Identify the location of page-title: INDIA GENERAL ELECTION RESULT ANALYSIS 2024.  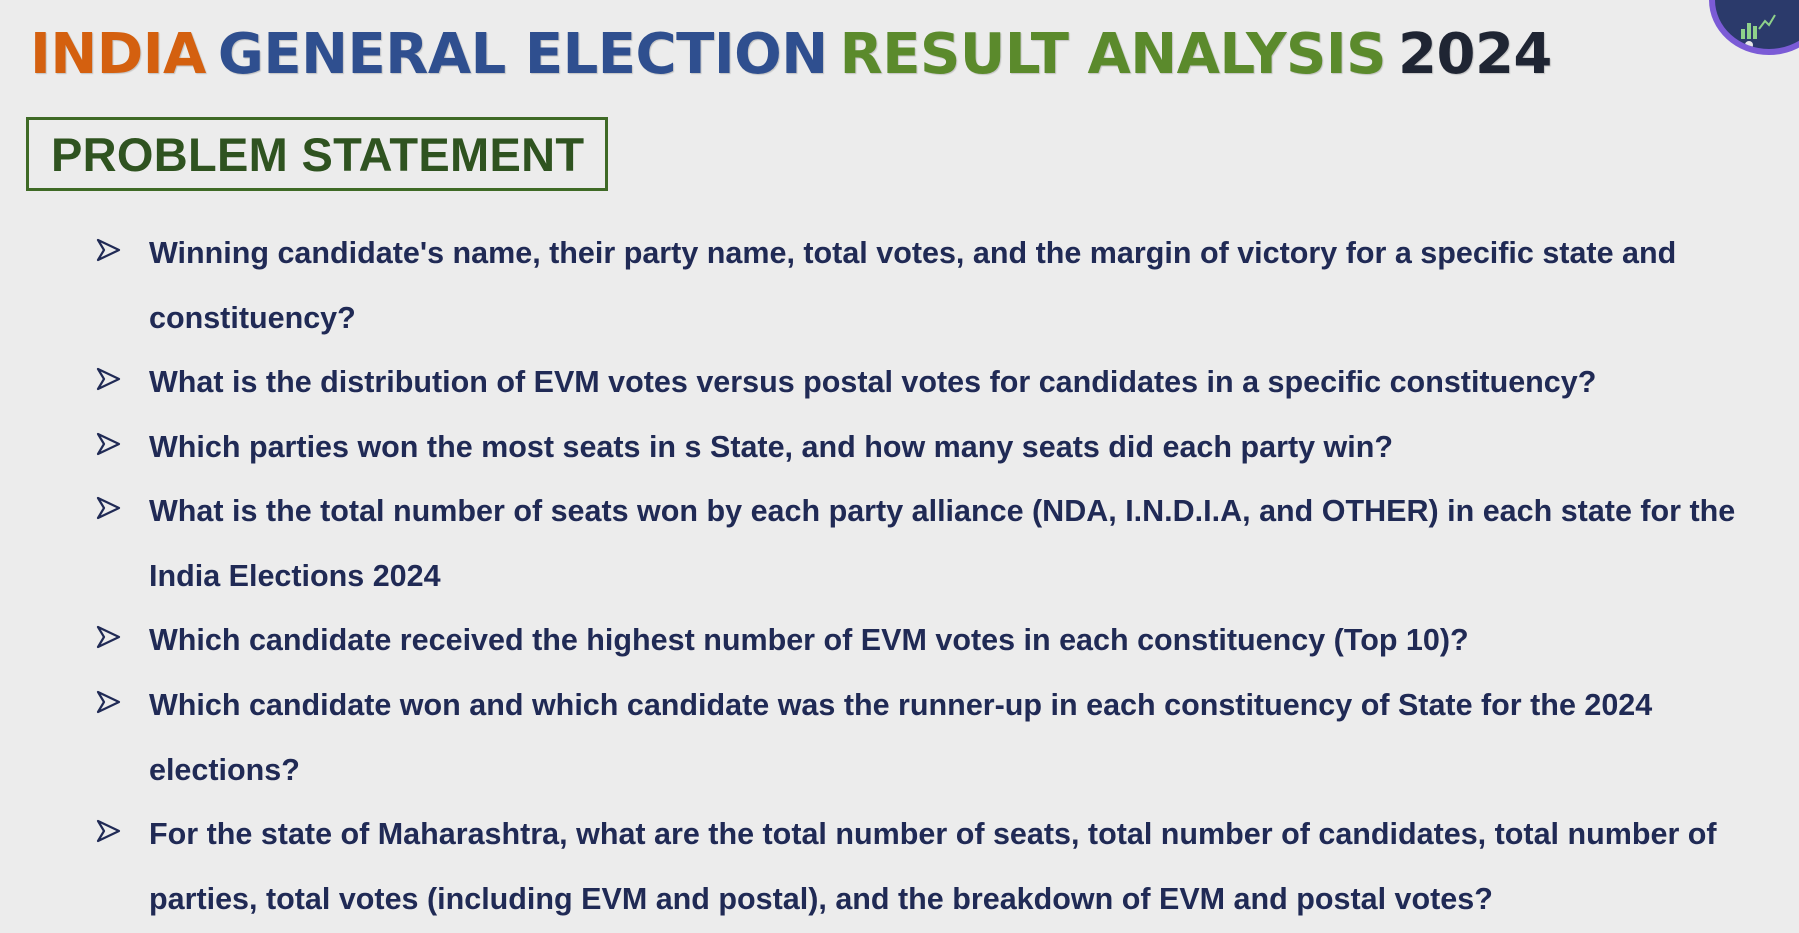
(797, 55).